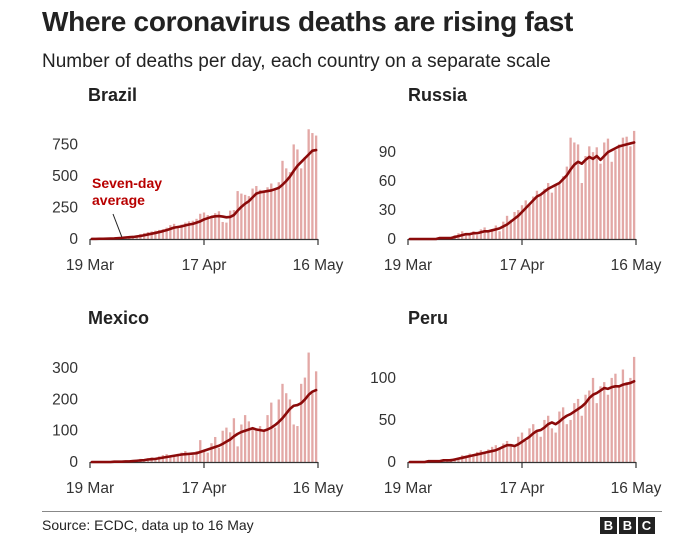 The width and height of the screenshot is (680, 558). I want to click on annotation-line: average, so click(118, 200).